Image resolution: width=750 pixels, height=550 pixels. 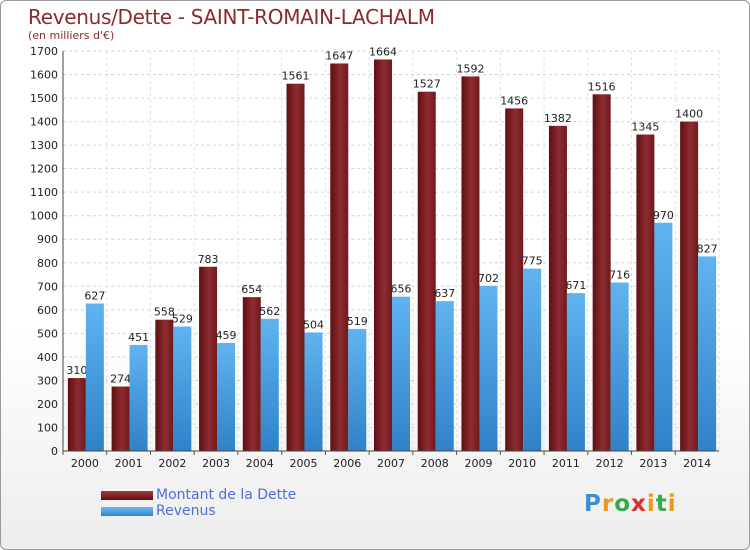 I want to click on data-label: 504, so click(x=313, y=324).